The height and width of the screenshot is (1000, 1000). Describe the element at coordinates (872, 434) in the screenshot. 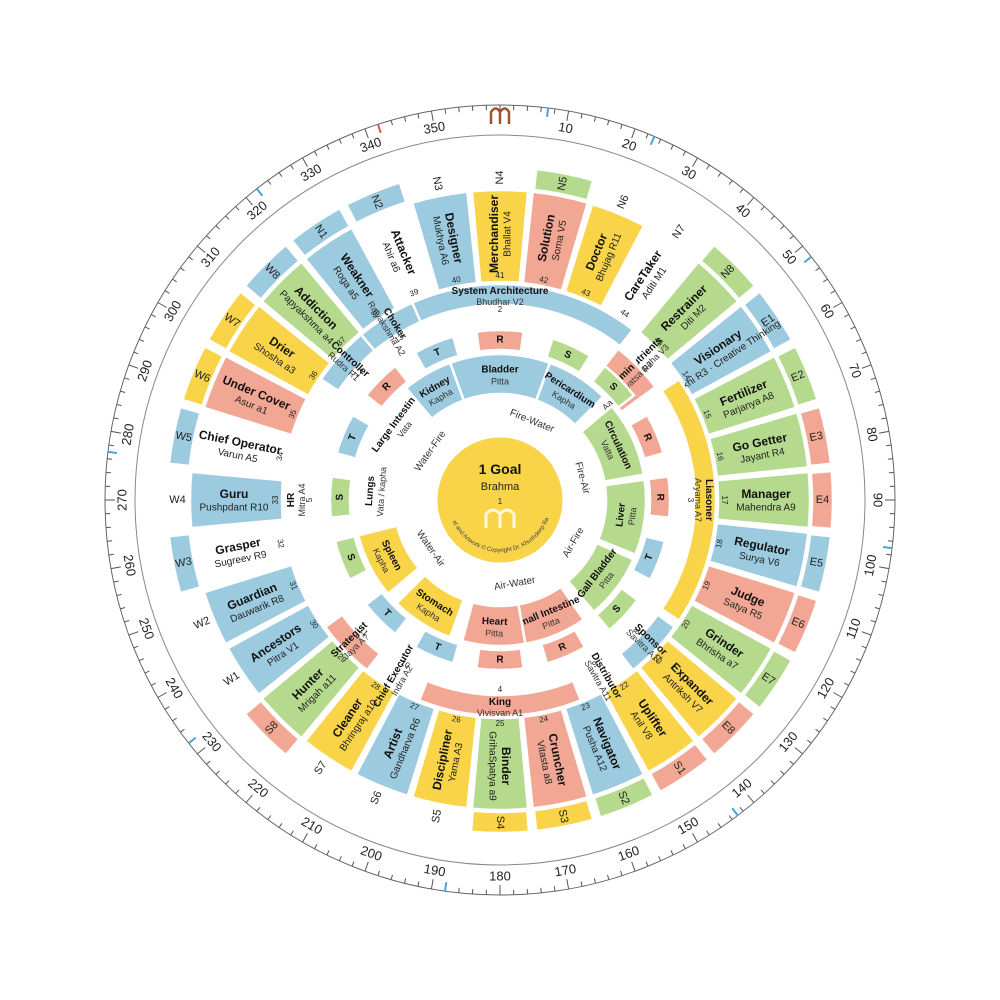

I see `degree-label: 80` at that location.